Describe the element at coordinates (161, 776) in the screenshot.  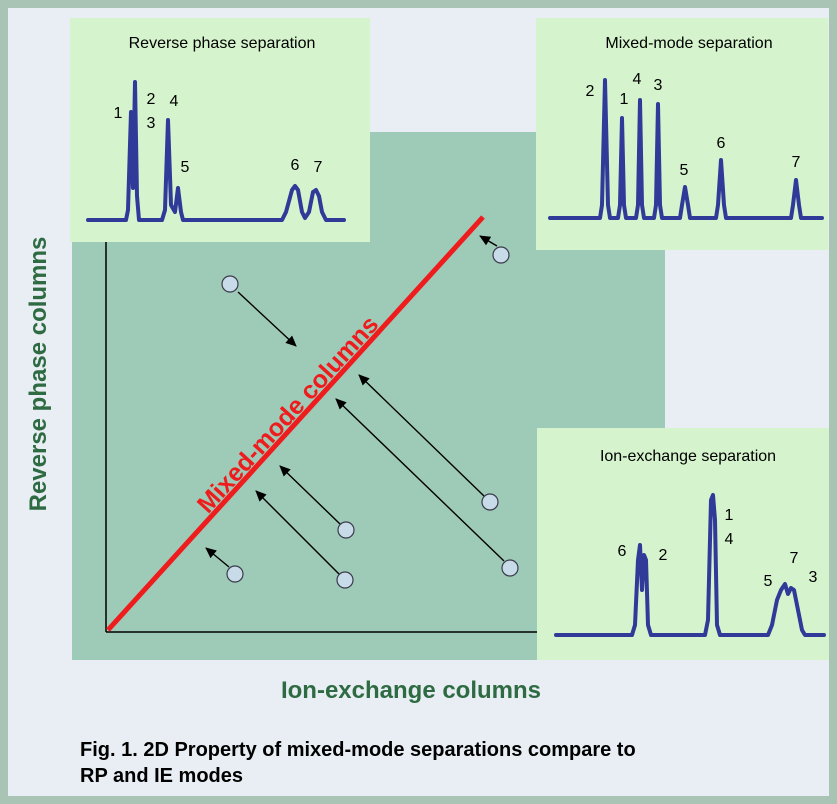
I see `figure-caption-line-2: RP and IE modes` at that location.